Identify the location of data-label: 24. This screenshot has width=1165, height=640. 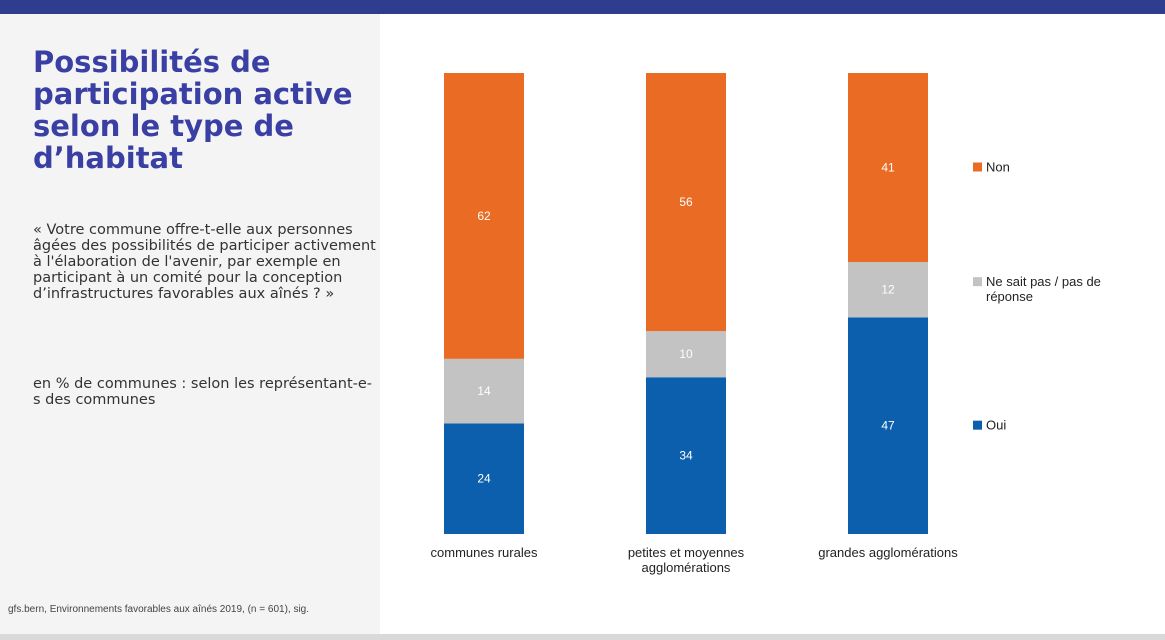
(484, 479).